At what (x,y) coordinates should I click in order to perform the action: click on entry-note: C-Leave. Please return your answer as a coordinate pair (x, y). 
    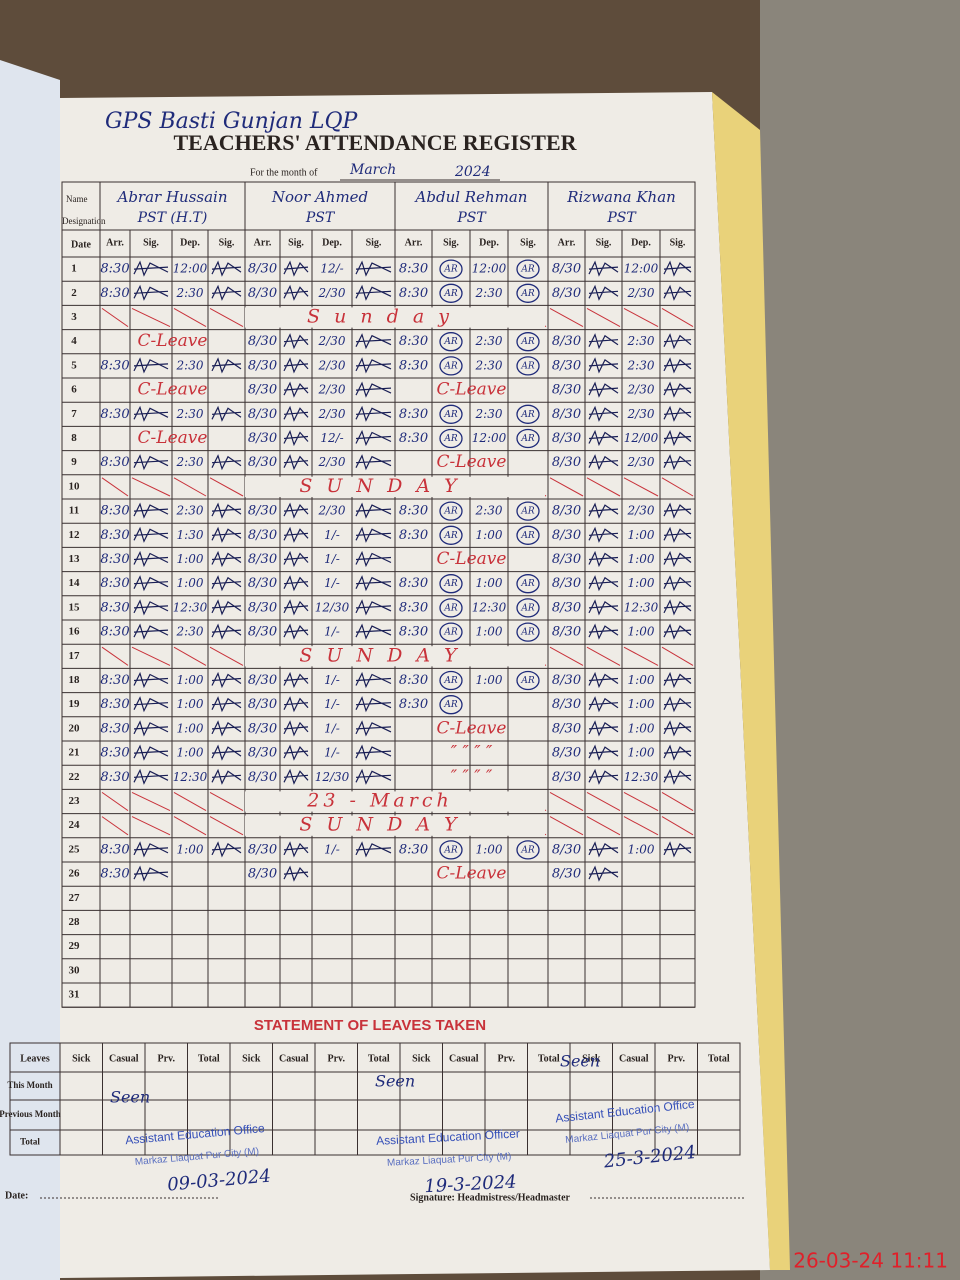
    Looking at the image, I should click on (173, 341).